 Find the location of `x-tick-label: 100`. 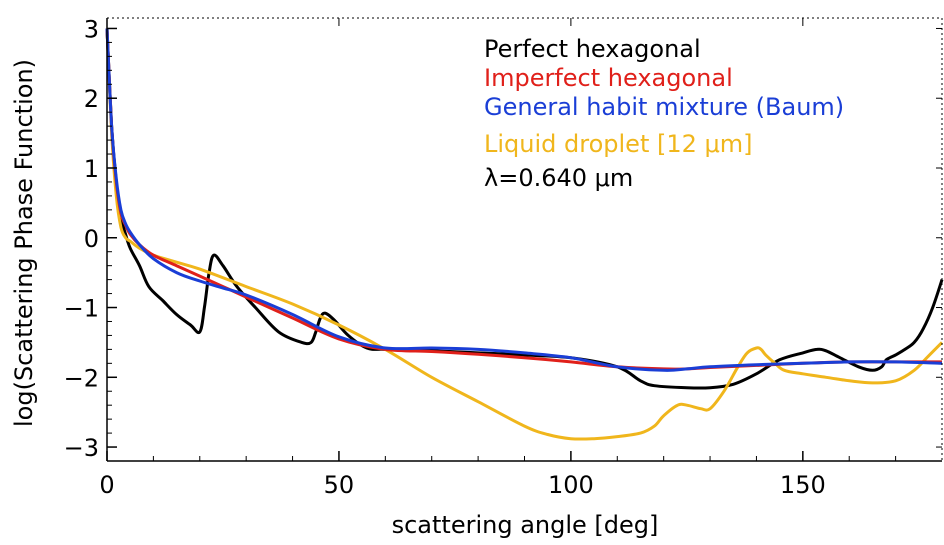

x-tick-label: 100 is located at coordinates (571, 485).